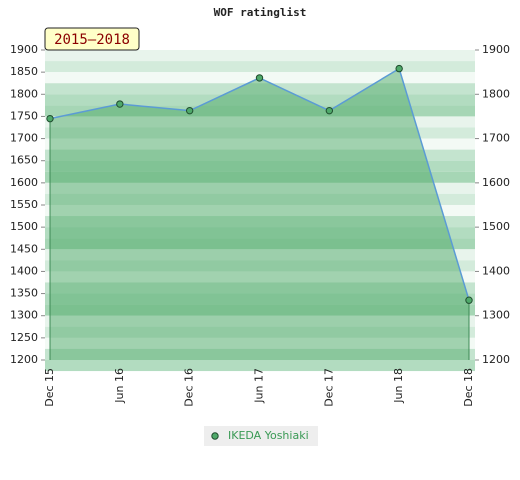 This screenshot has width=520, height=480. What do you see at coordinates (24, 160) in the screenshot?
I see `y-tick-label: 1650` at bounding box center [24, 160].